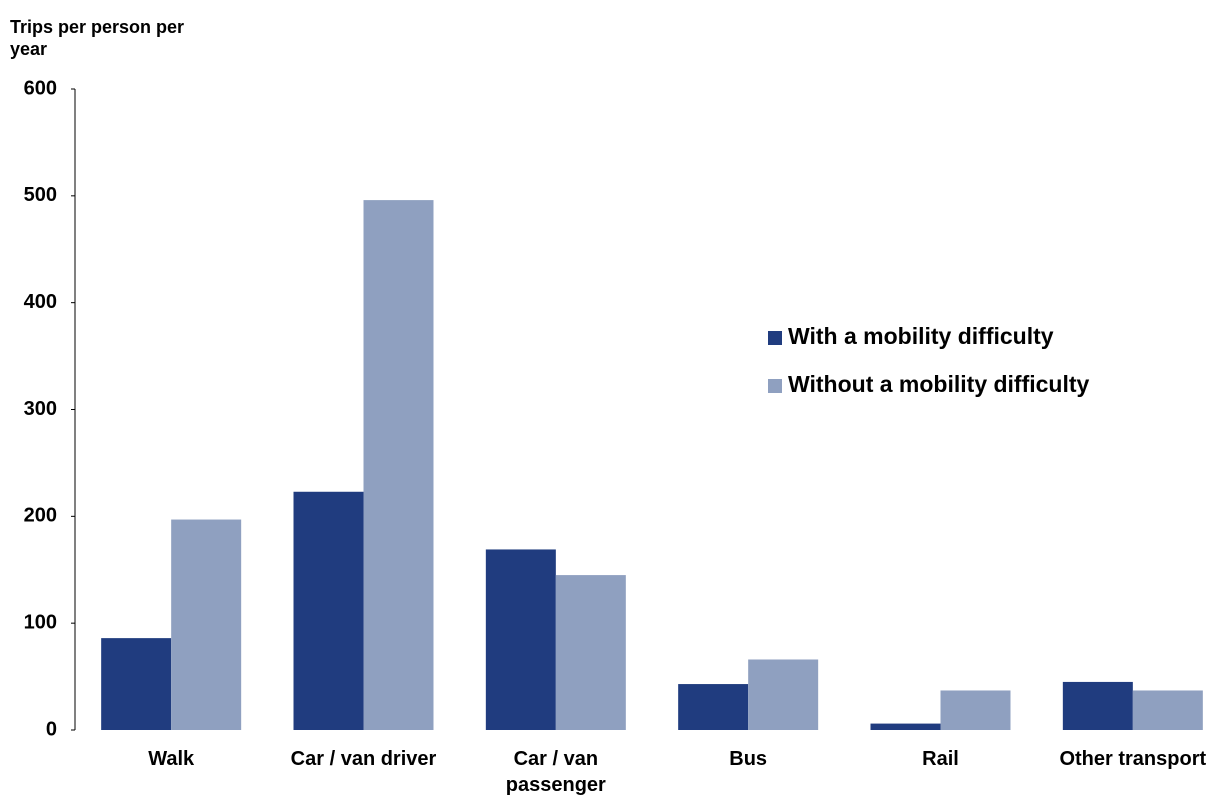  Describe the element at coordinates (40, 88) in the screenshot. I see `y-tick-label: 600` at that location.